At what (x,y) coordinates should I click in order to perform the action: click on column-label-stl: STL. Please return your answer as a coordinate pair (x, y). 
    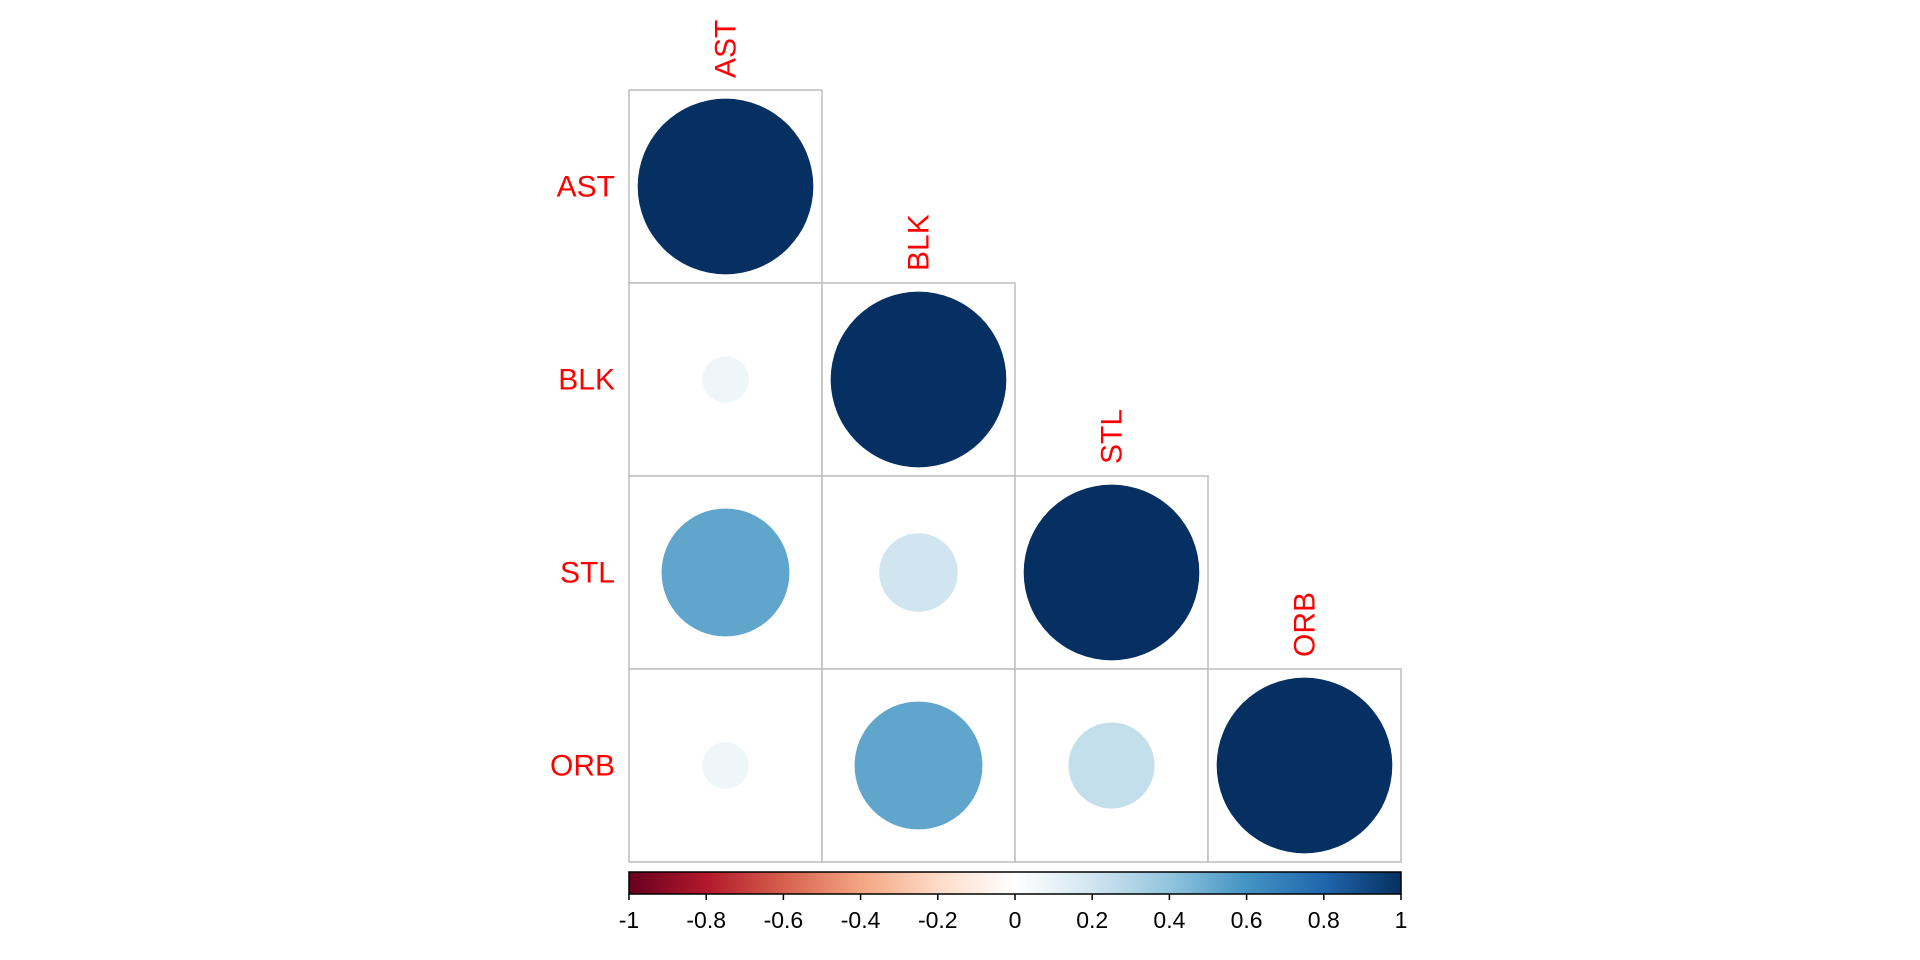
    Looking at the image, I should click on (1112, 436).